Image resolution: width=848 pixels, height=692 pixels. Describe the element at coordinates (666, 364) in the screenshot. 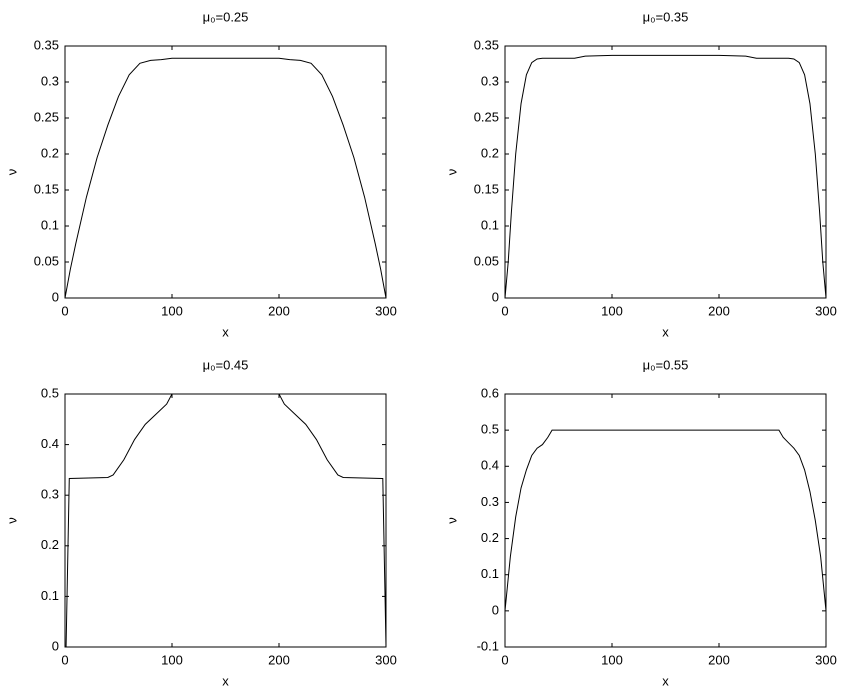

I see `chart-title: μ₀=0.55` at that location.